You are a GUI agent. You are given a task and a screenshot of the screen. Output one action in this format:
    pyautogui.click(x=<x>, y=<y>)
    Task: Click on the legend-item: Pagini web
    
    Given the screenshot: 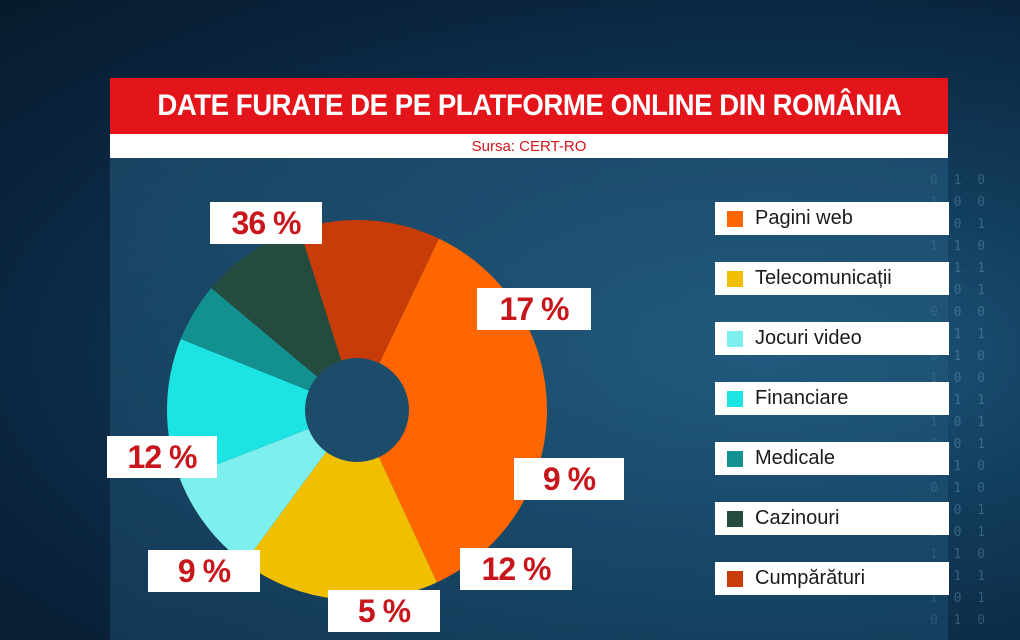 What is the action you would take?
    pyautogui.click(x=832, y=218)
    